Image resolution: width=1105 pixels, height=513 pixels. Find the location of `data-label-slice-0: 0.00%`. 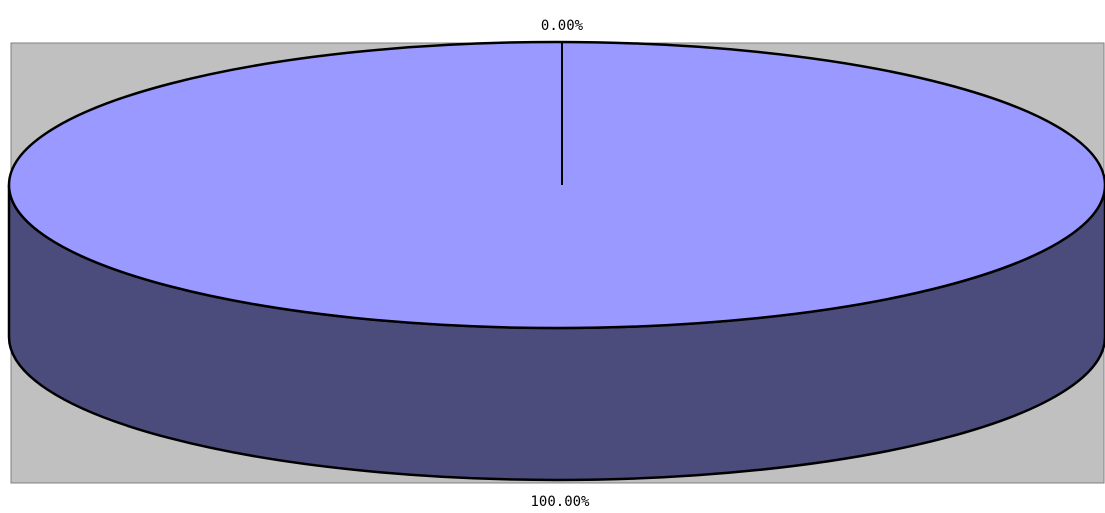

data-label-slice-0: 0.00% is located at coordinates (562, 26).